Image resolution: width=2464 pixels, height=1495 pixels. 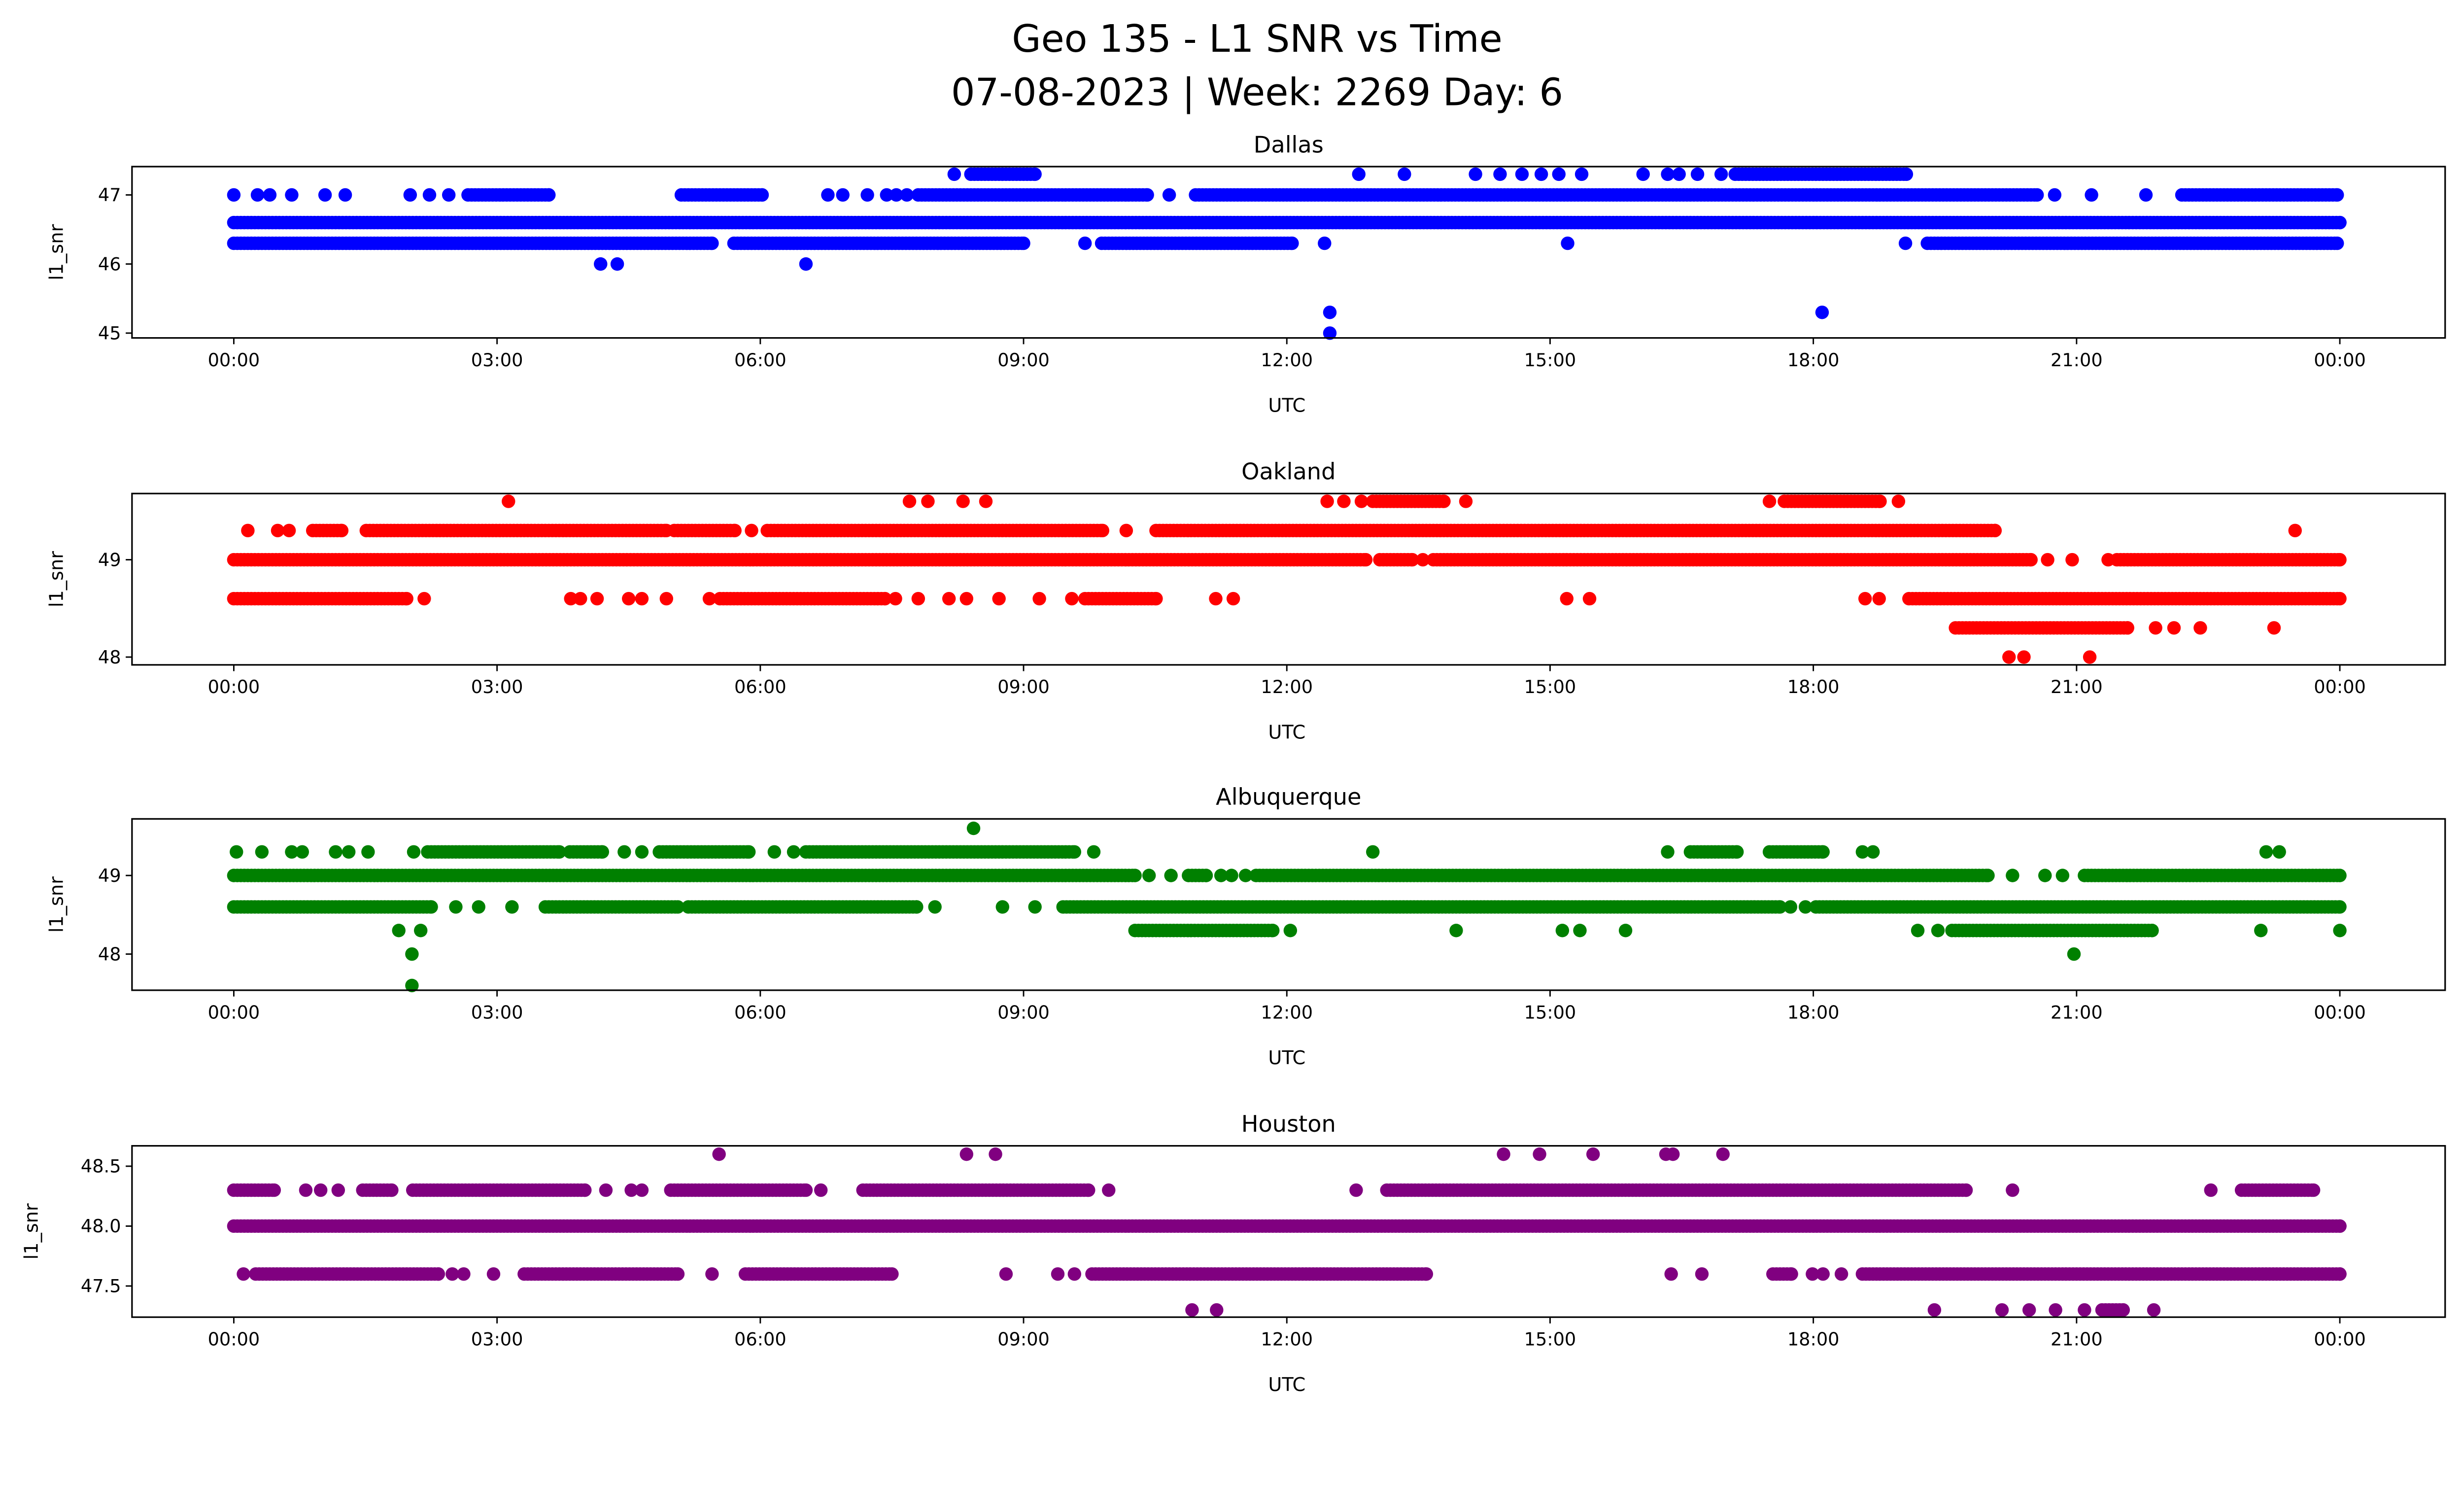 What do you see at coordinates (57, 579) in the screenshot?
I see `y-axis-label: l1_snr` at bounding box center [57, 579].